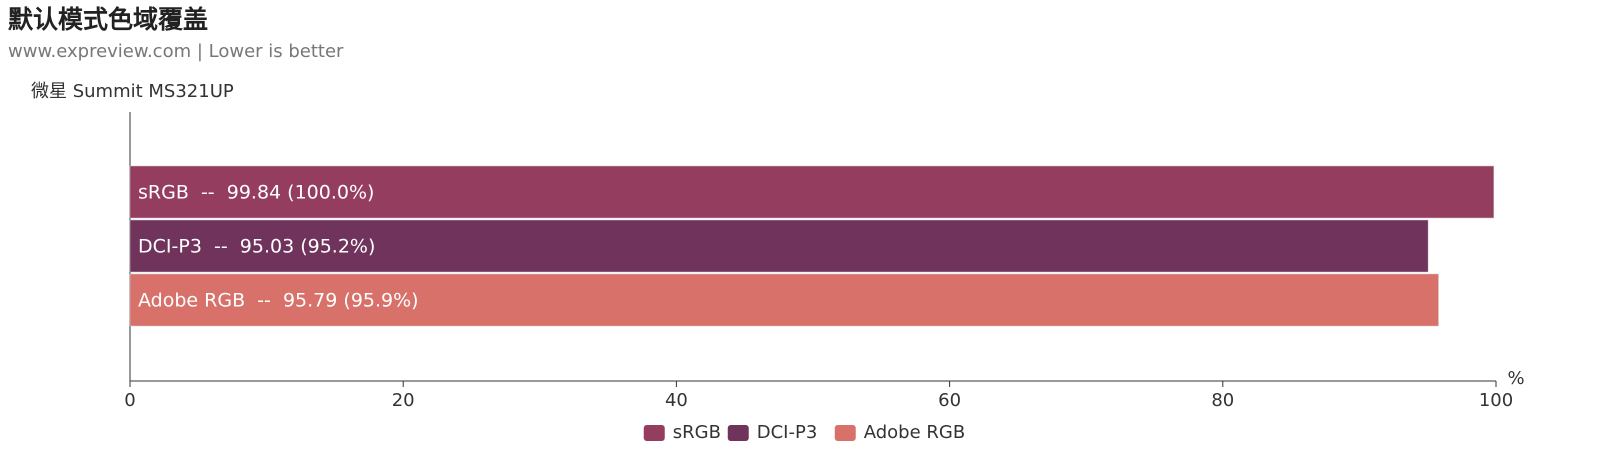 Image resolution: width=1620 pixels, height=472 pixels. Describe the element at coordinates (256, 247) in the screenshot. I see `data-label: DCI-P3 -- 95.03 (95.2%)` at that location.